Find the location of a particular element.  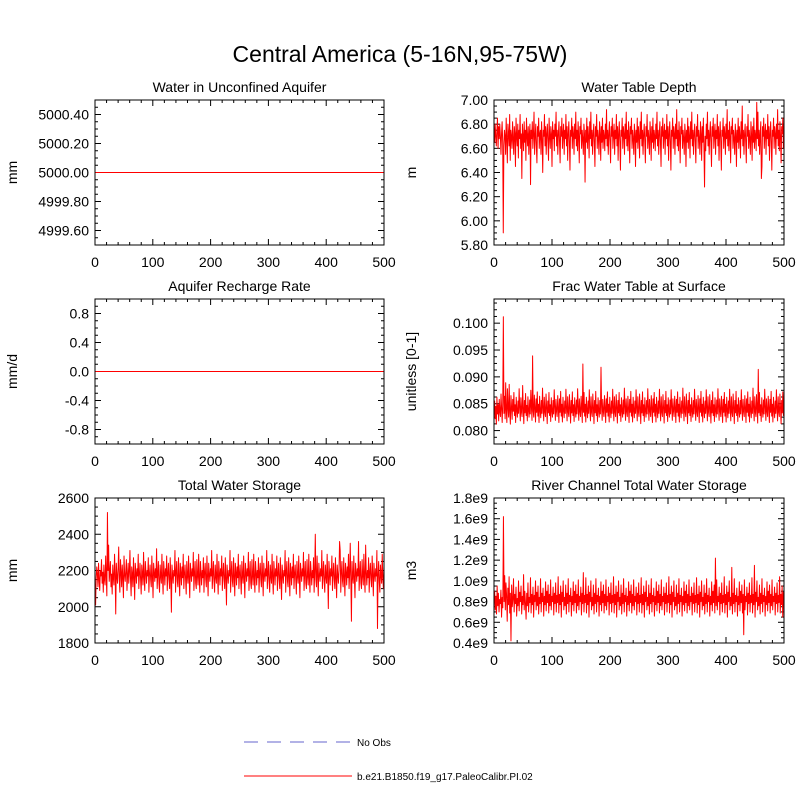

figure-title: Central America (5-16N,95-75W) is located at coordinates (400, 54).